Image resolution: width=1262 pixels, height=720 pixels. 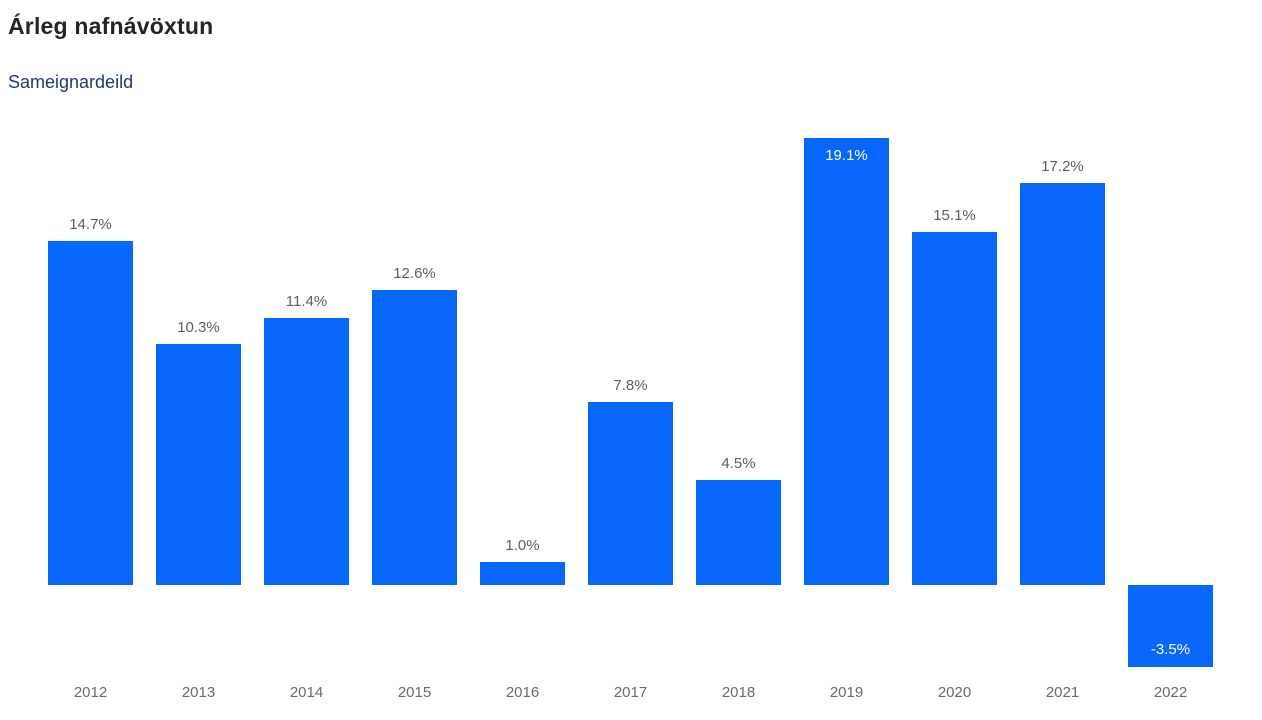 I want to click on page-title: Árleg nafnávöxtun, so click(x=111, y=26).